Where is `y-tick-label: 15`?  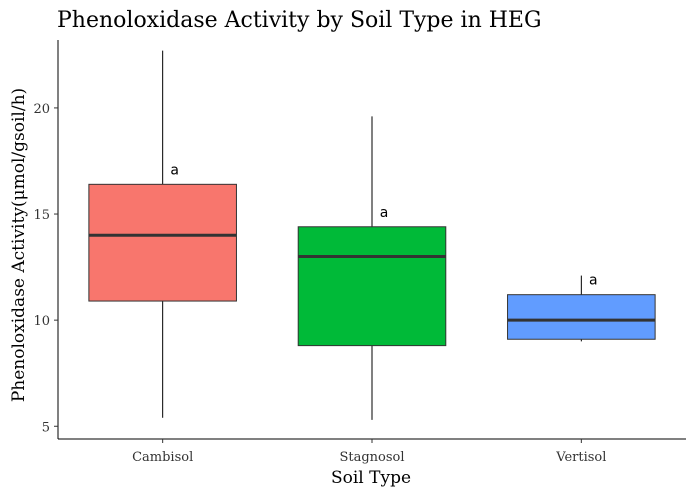
y-tick-label: 15 is located at coordinates (41, 215).